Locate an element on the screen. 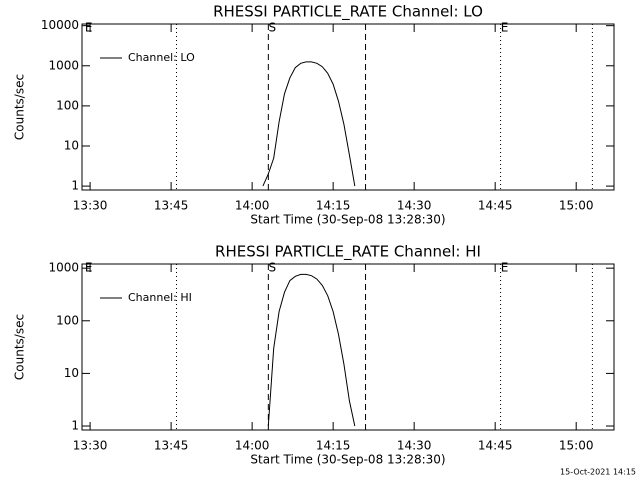 This screenshot has width=640, height=480. legend-label: Channel: LO is located at coordinates (161, 57).